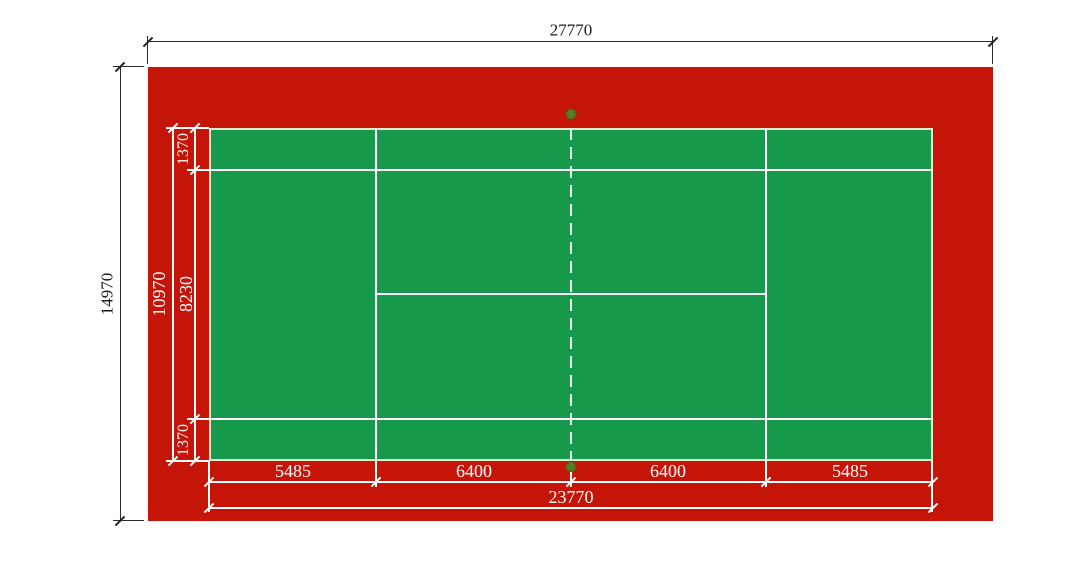 The height and width of the screenshot is (567, 1080). What do you see at coordinates (932, 486) in the screenshot?
I see `extension-baseline-right` at bounding box center [932, 486].